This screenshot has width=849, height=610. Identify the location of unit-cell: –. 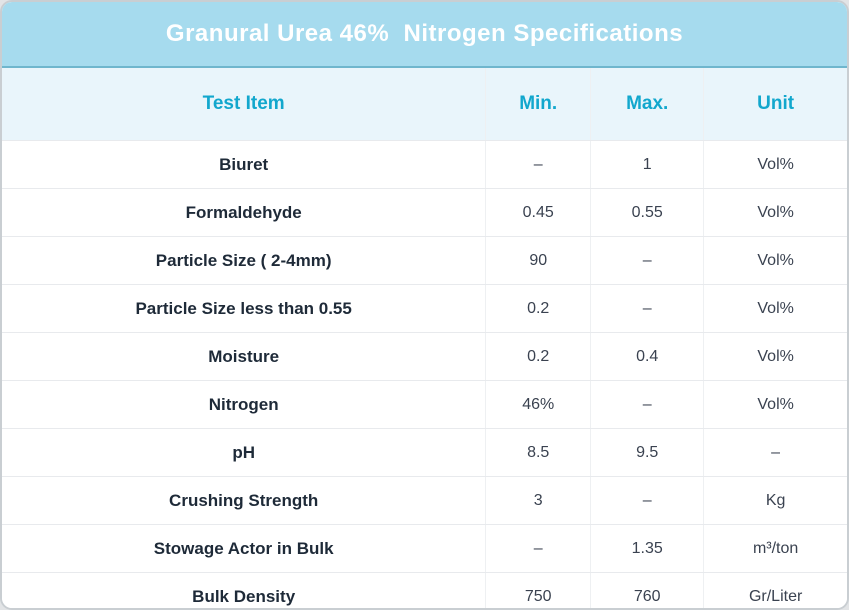
(775, 452).